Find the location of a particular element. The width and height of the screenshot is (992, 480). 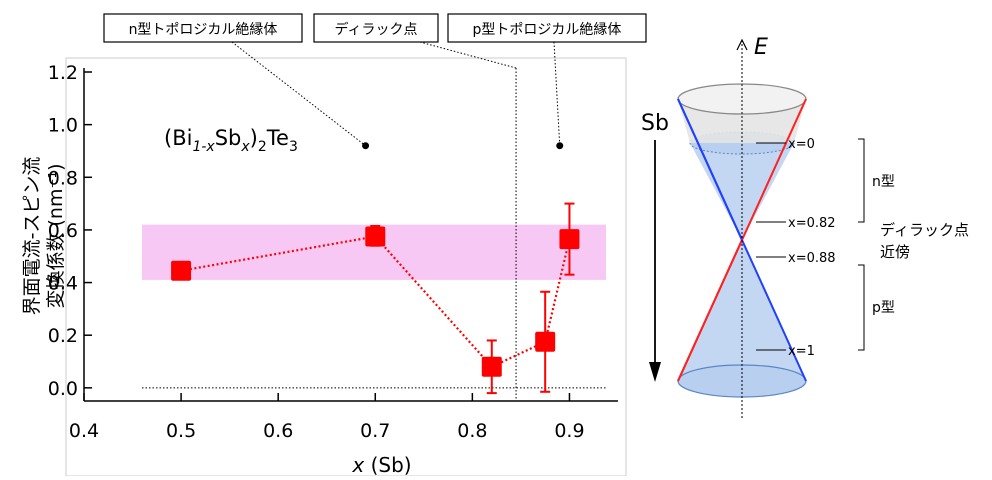

x-tick-label: 0.6 is located at coordinates (278, 431).